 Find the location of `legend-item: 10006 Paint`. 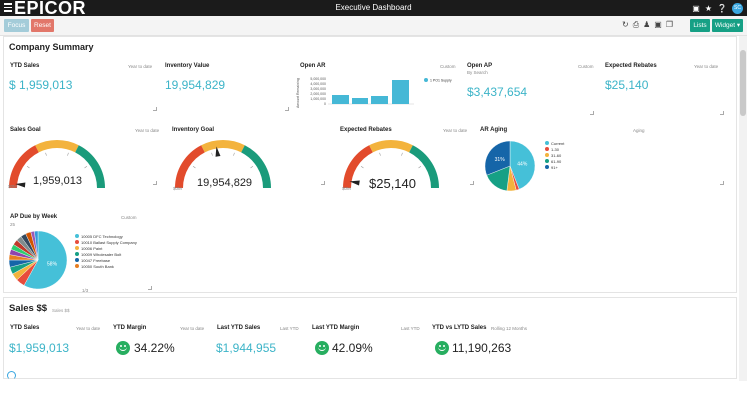

legend-item: 10006 Paint is located at coordinates (106, 248).